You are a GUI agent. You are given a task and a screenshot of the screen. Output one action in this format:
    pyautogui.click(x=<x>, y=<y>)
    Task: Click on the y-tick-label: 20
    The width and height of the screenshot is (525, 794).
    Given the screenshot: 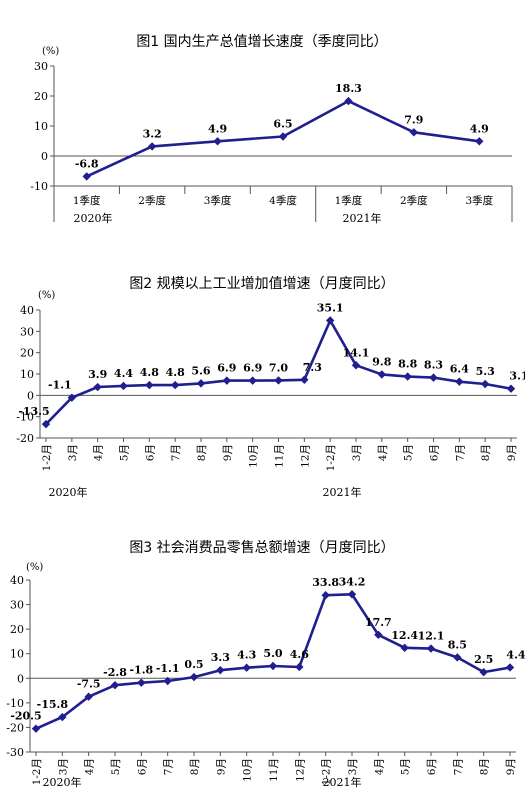 What is the action you would take?
    pyautogui.click(x=27, y=353)
    